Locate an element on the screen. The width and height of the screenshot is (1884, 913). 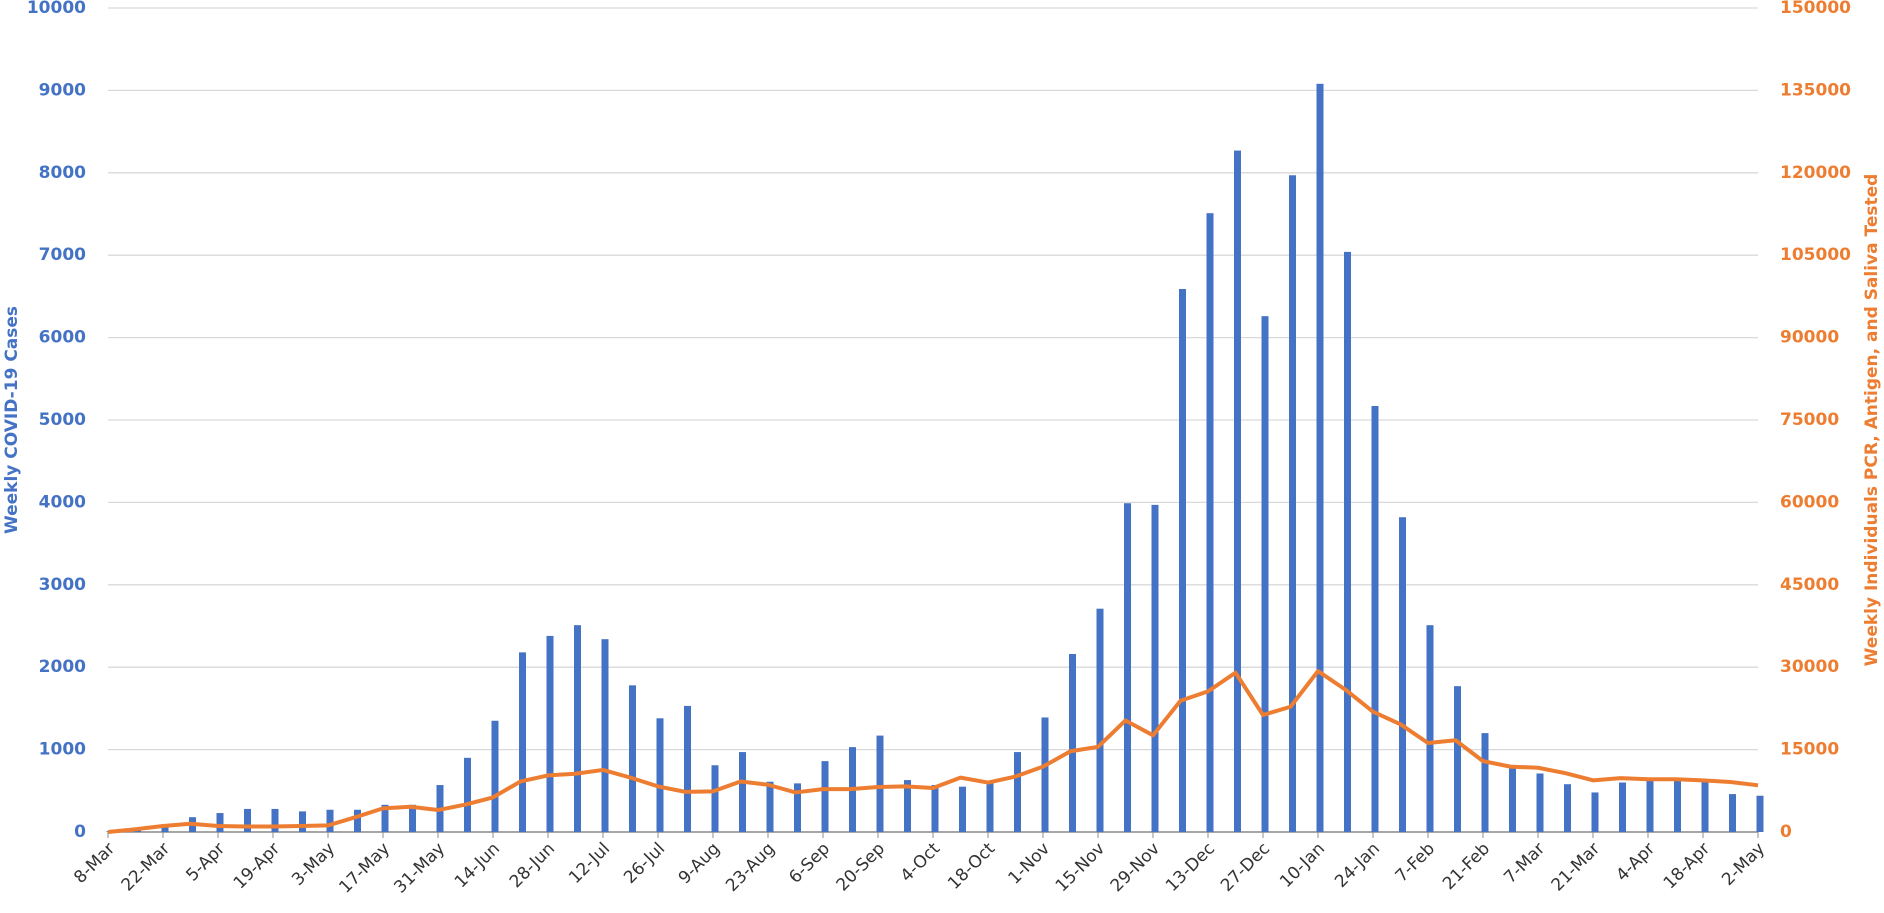
x-tick-label: 5-Apr is located at coordinates (205, 862).